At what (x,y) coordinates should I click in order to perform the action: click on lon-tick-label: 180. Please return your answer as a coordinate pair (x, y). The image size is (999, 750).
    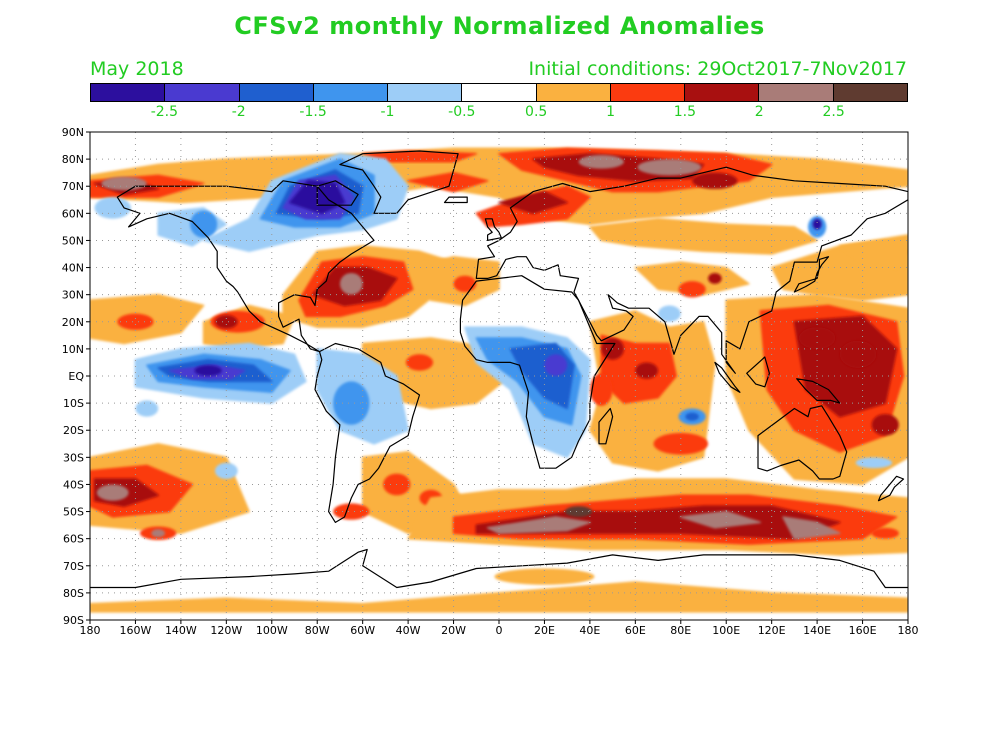
    Looking at the image, I should click on (908, 630).